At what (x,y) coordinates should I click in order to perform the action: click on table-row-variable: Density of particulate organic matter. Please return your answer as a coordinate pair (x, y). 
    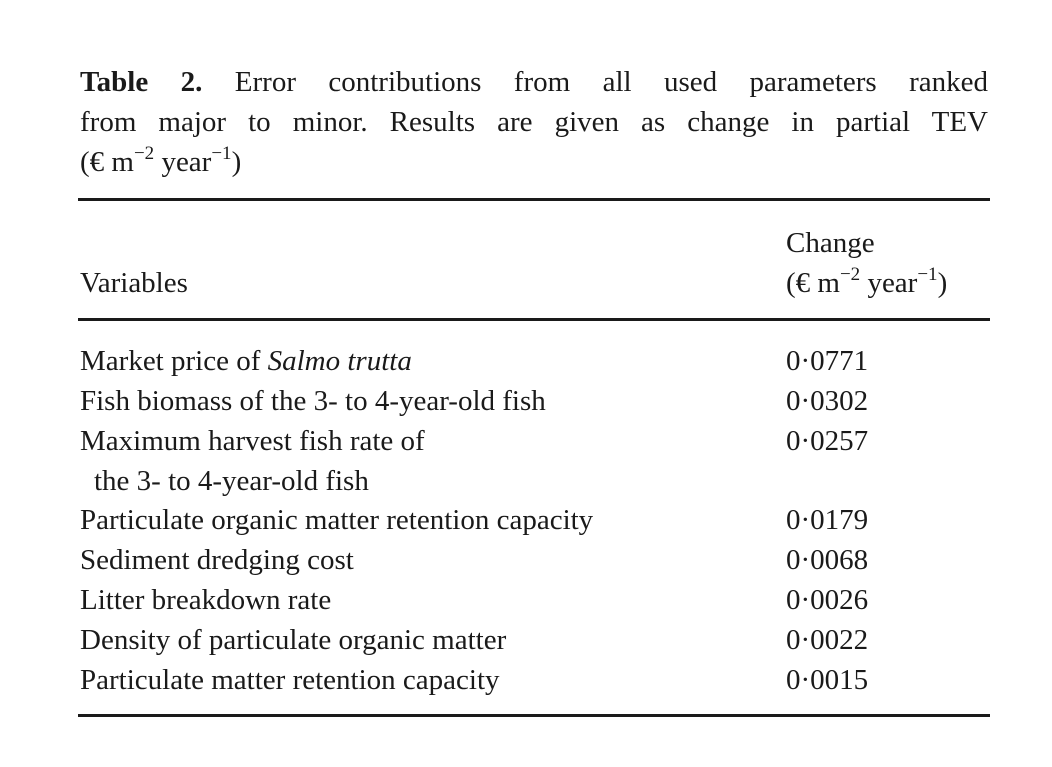
    Looking at the image, I should click on (293, 640).